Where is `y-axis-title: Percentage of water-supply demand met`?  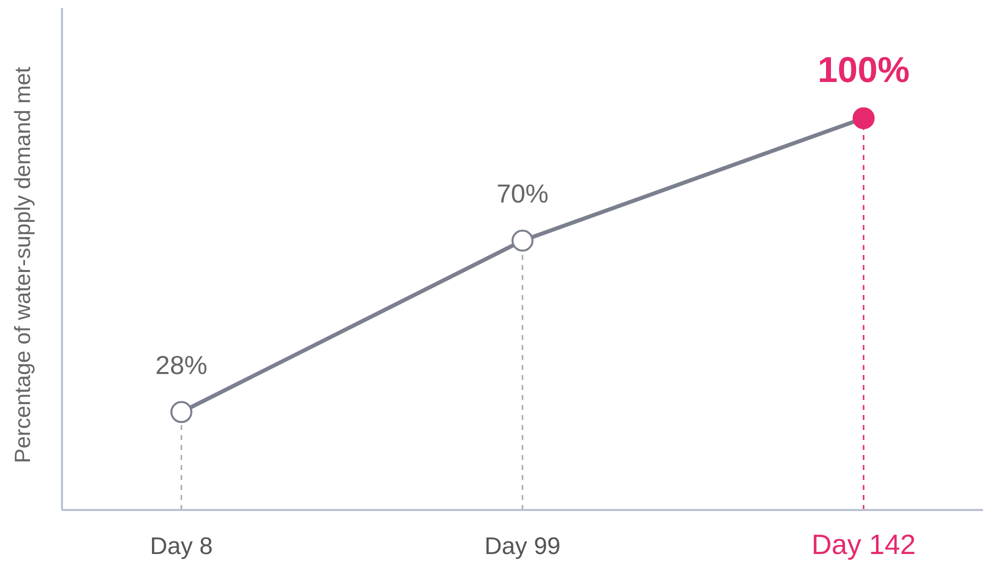
y-axis-title: Percentage of water-supply demand met is located at coordinates (22, 265).